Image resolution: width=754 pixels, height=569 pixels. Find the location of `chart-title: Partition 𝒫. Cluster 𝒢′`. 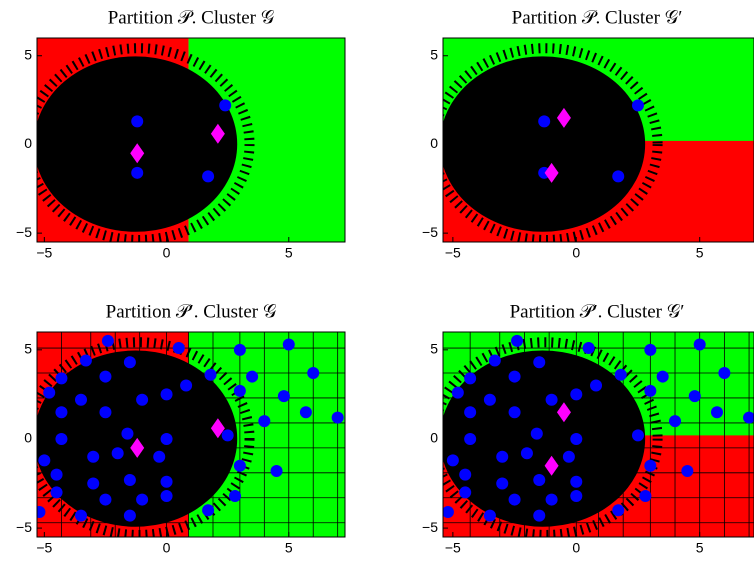

chart-title: Partition 𝒫. Cluster 𝒢′ is located at coordinates (597, 17).